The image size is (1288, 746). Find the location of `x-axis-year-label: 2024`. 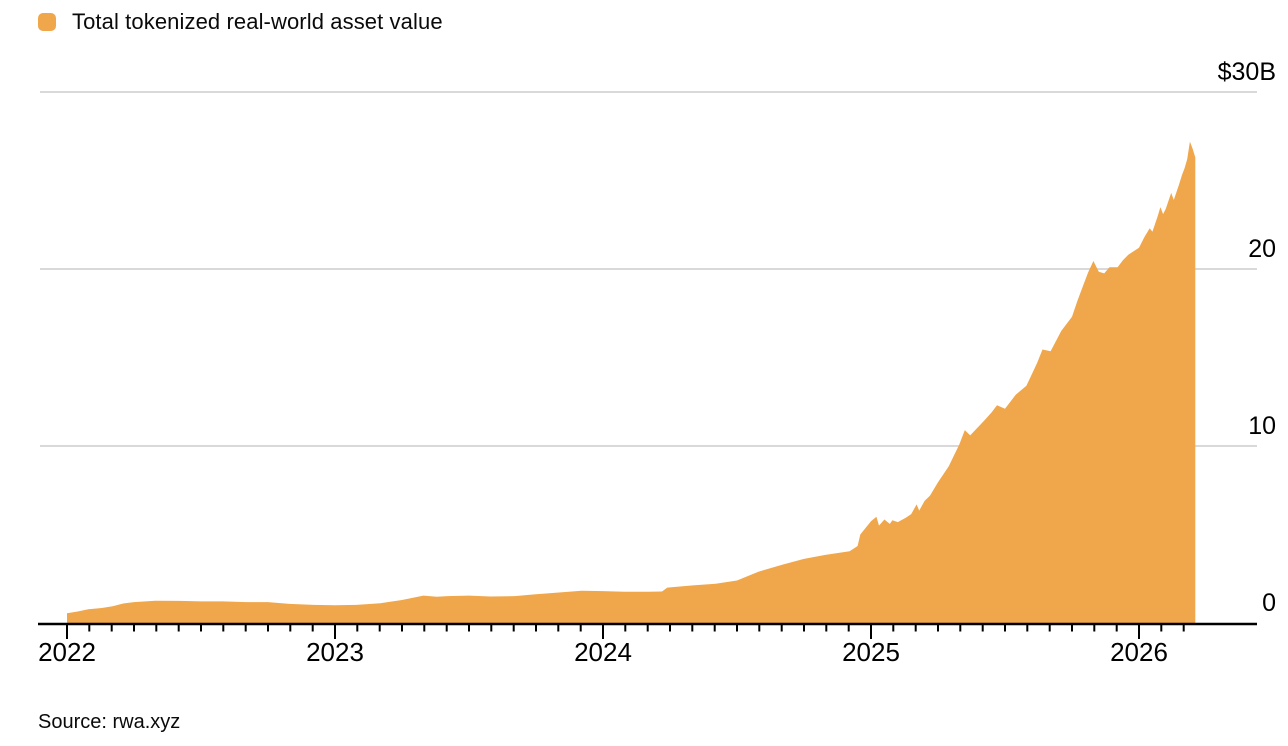

x-axis-year-label: 2024 is located at coordinates (603, 652).